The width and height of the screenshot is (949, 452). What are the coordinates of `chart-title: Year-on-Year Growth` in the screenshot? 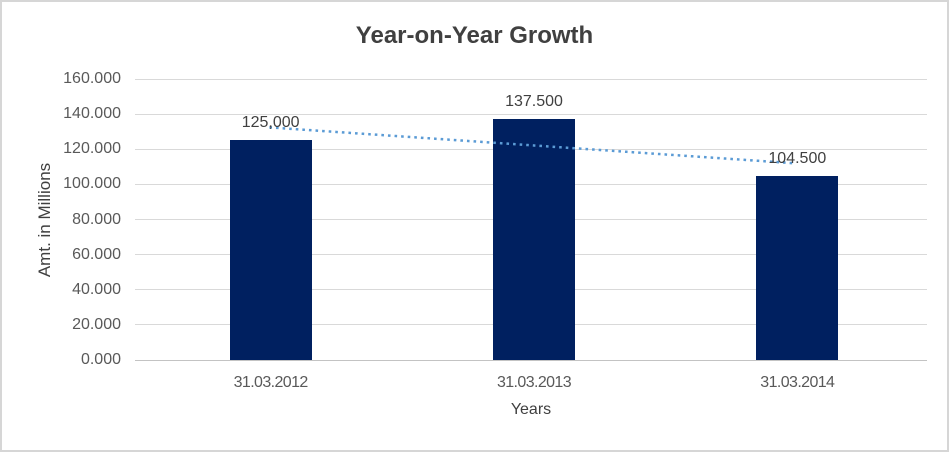 It's located at (474, 35).